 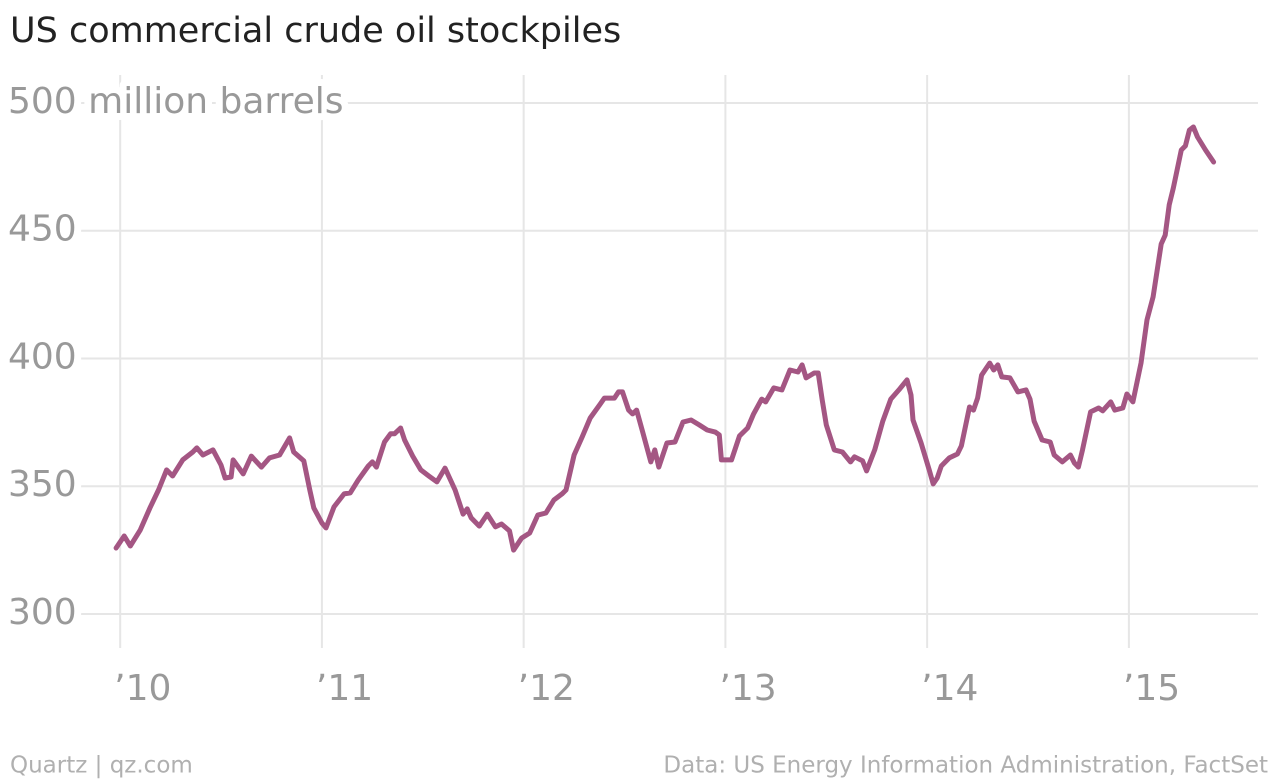 I want to click on x-tick-label: ’12, so click(x=546, y=688).